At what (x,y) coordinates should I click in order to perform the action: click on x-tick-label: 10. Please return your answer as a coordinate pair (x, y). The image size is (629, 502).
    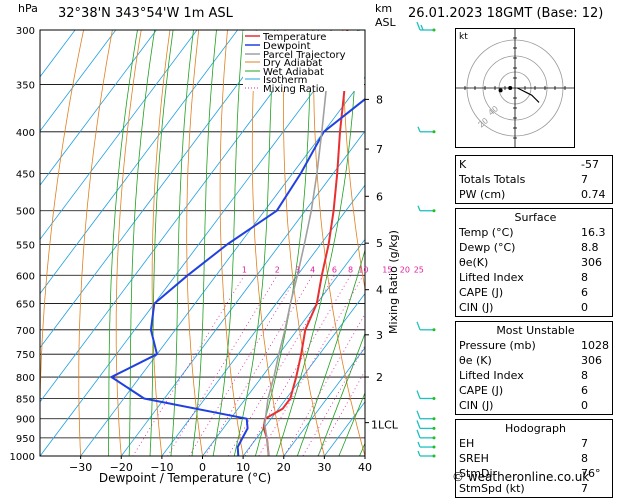
    Looking at the image, I should click on (243, 467).